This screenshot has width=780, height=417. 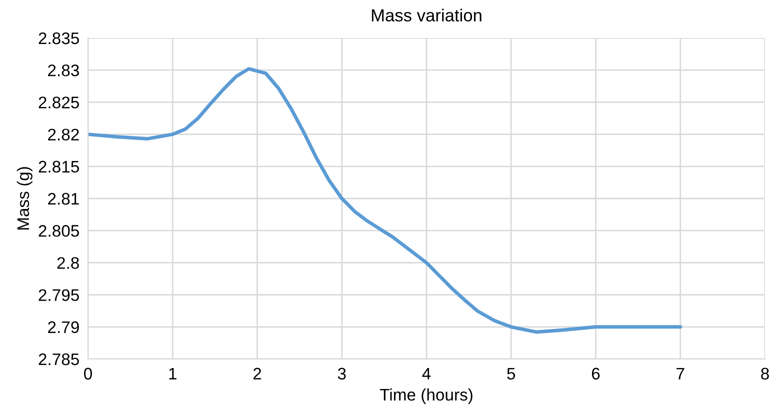 I want to click on y-tick-label: 2.835, so click(x=58, y=38).